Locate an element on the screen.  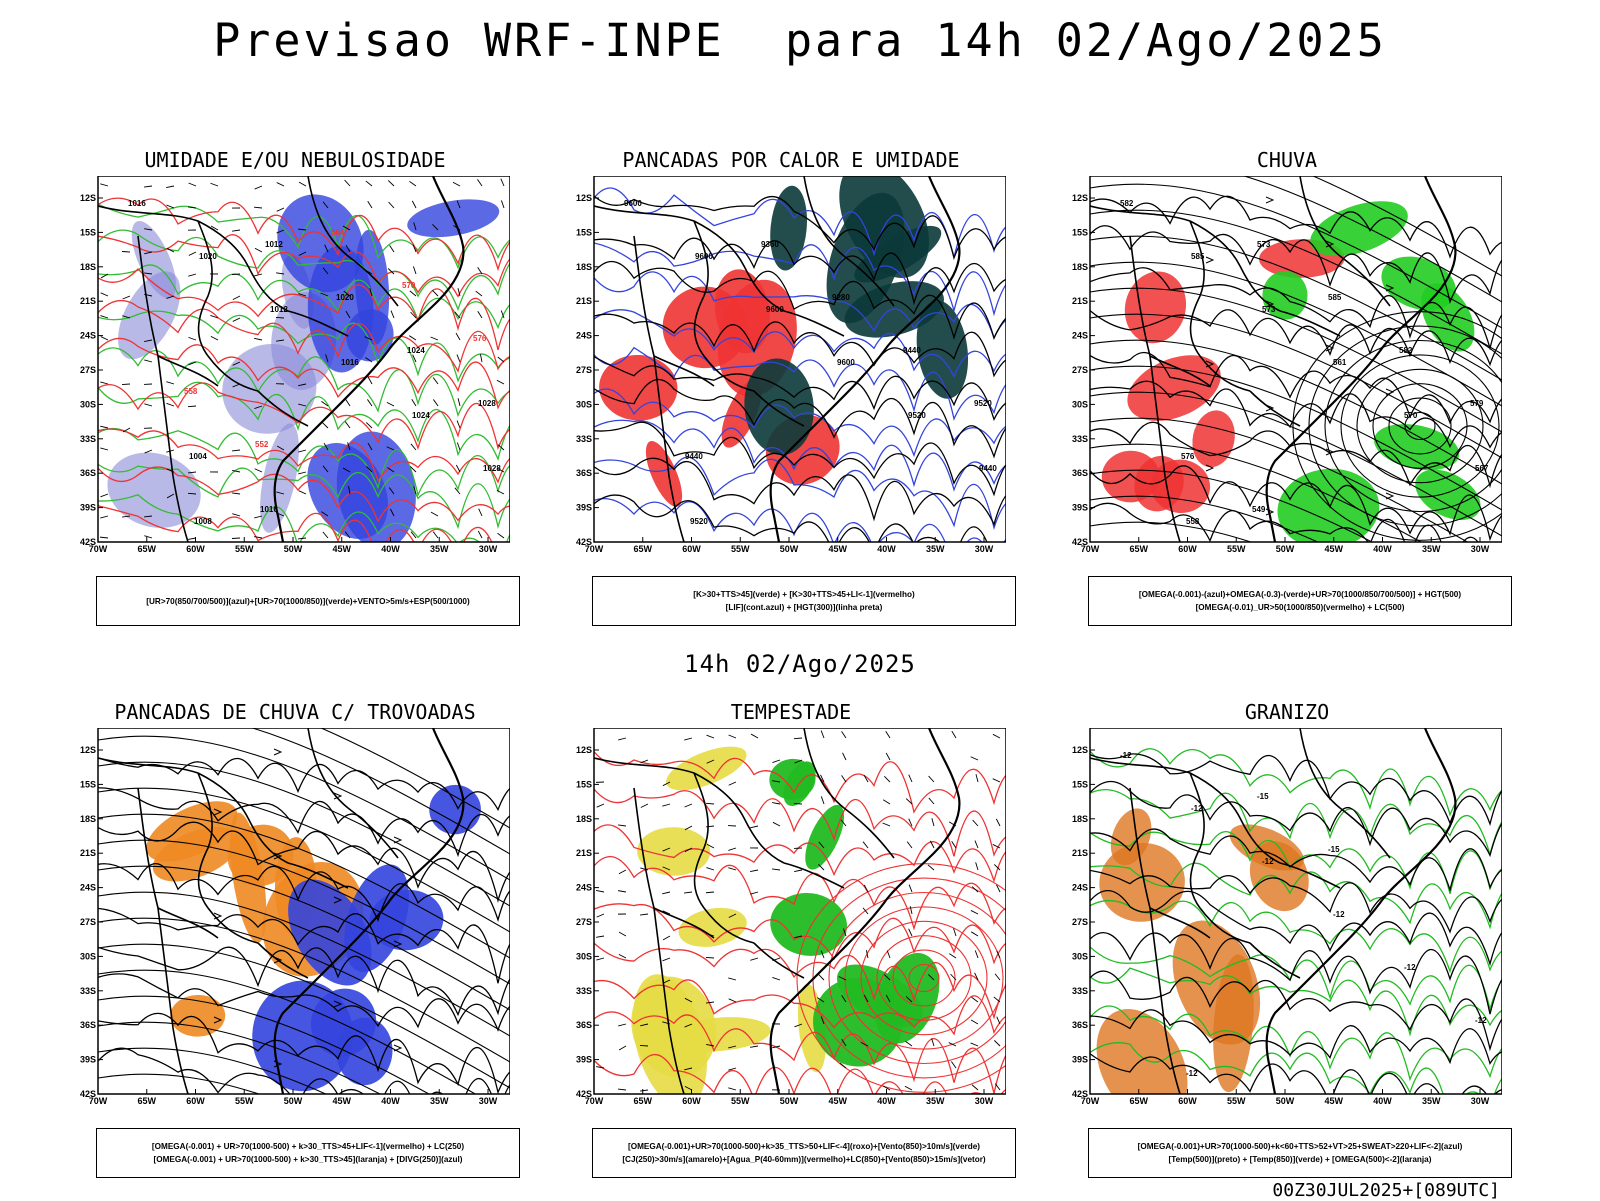
contour-label: 558 is located at coordinates (1193, 521).